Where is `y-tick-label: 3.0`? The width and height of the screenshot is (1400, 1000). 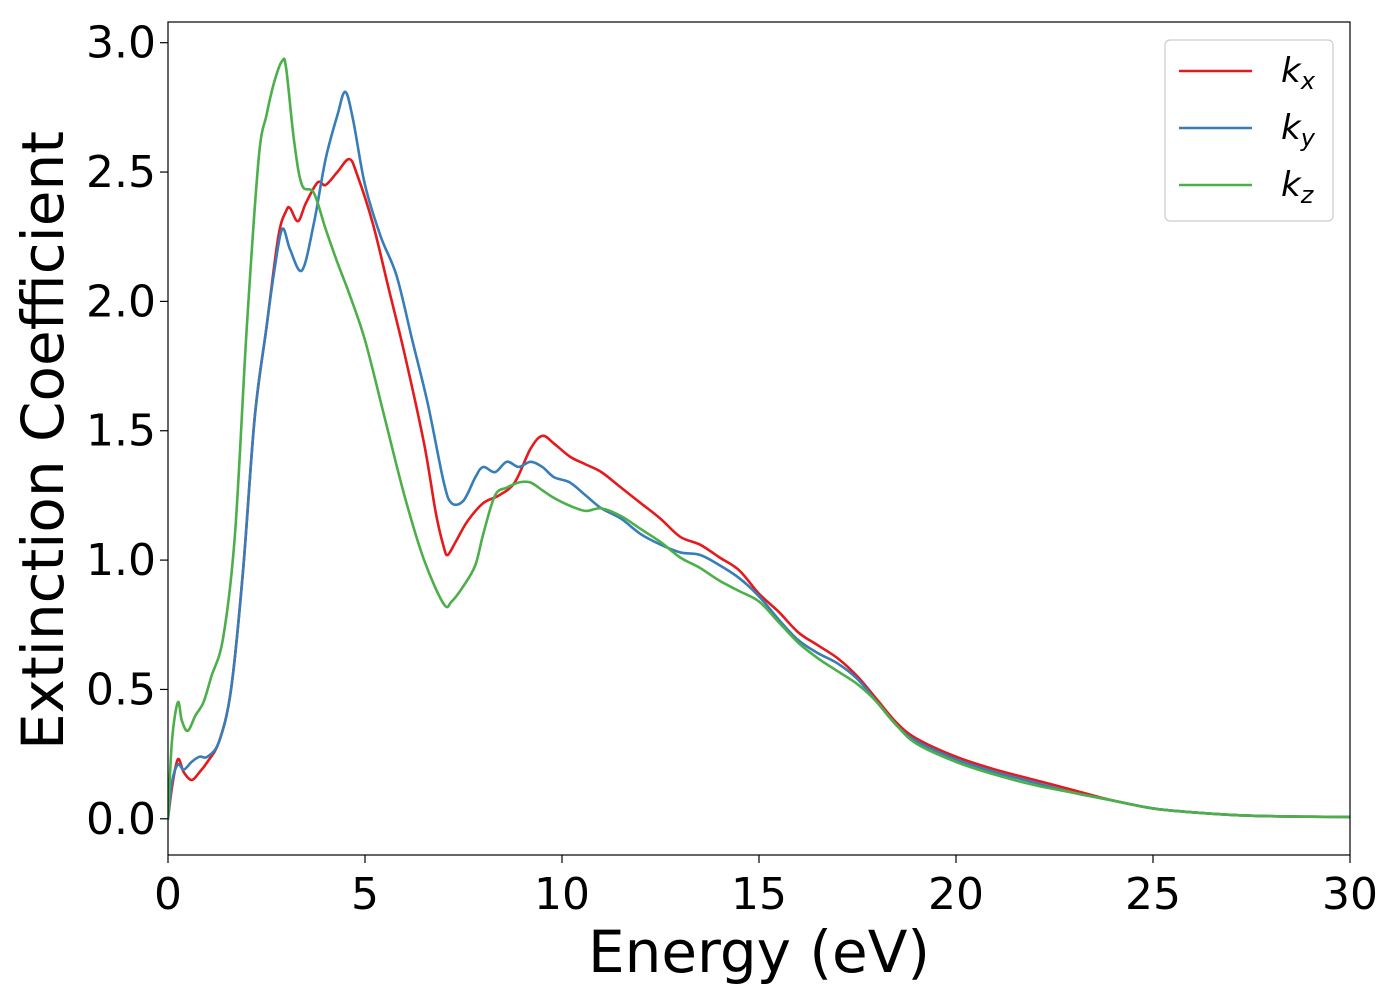
y-tick-label: 3.0 is located at coordinates (121, 43).